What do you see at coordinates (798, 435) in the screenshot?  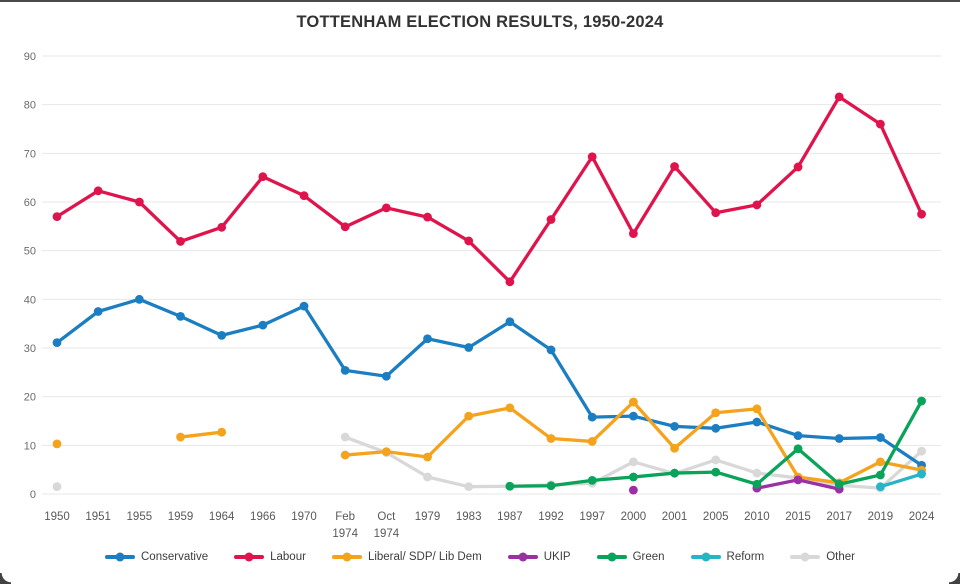 I see `data-point-conservative-2015` at bounding box center [798, 435].